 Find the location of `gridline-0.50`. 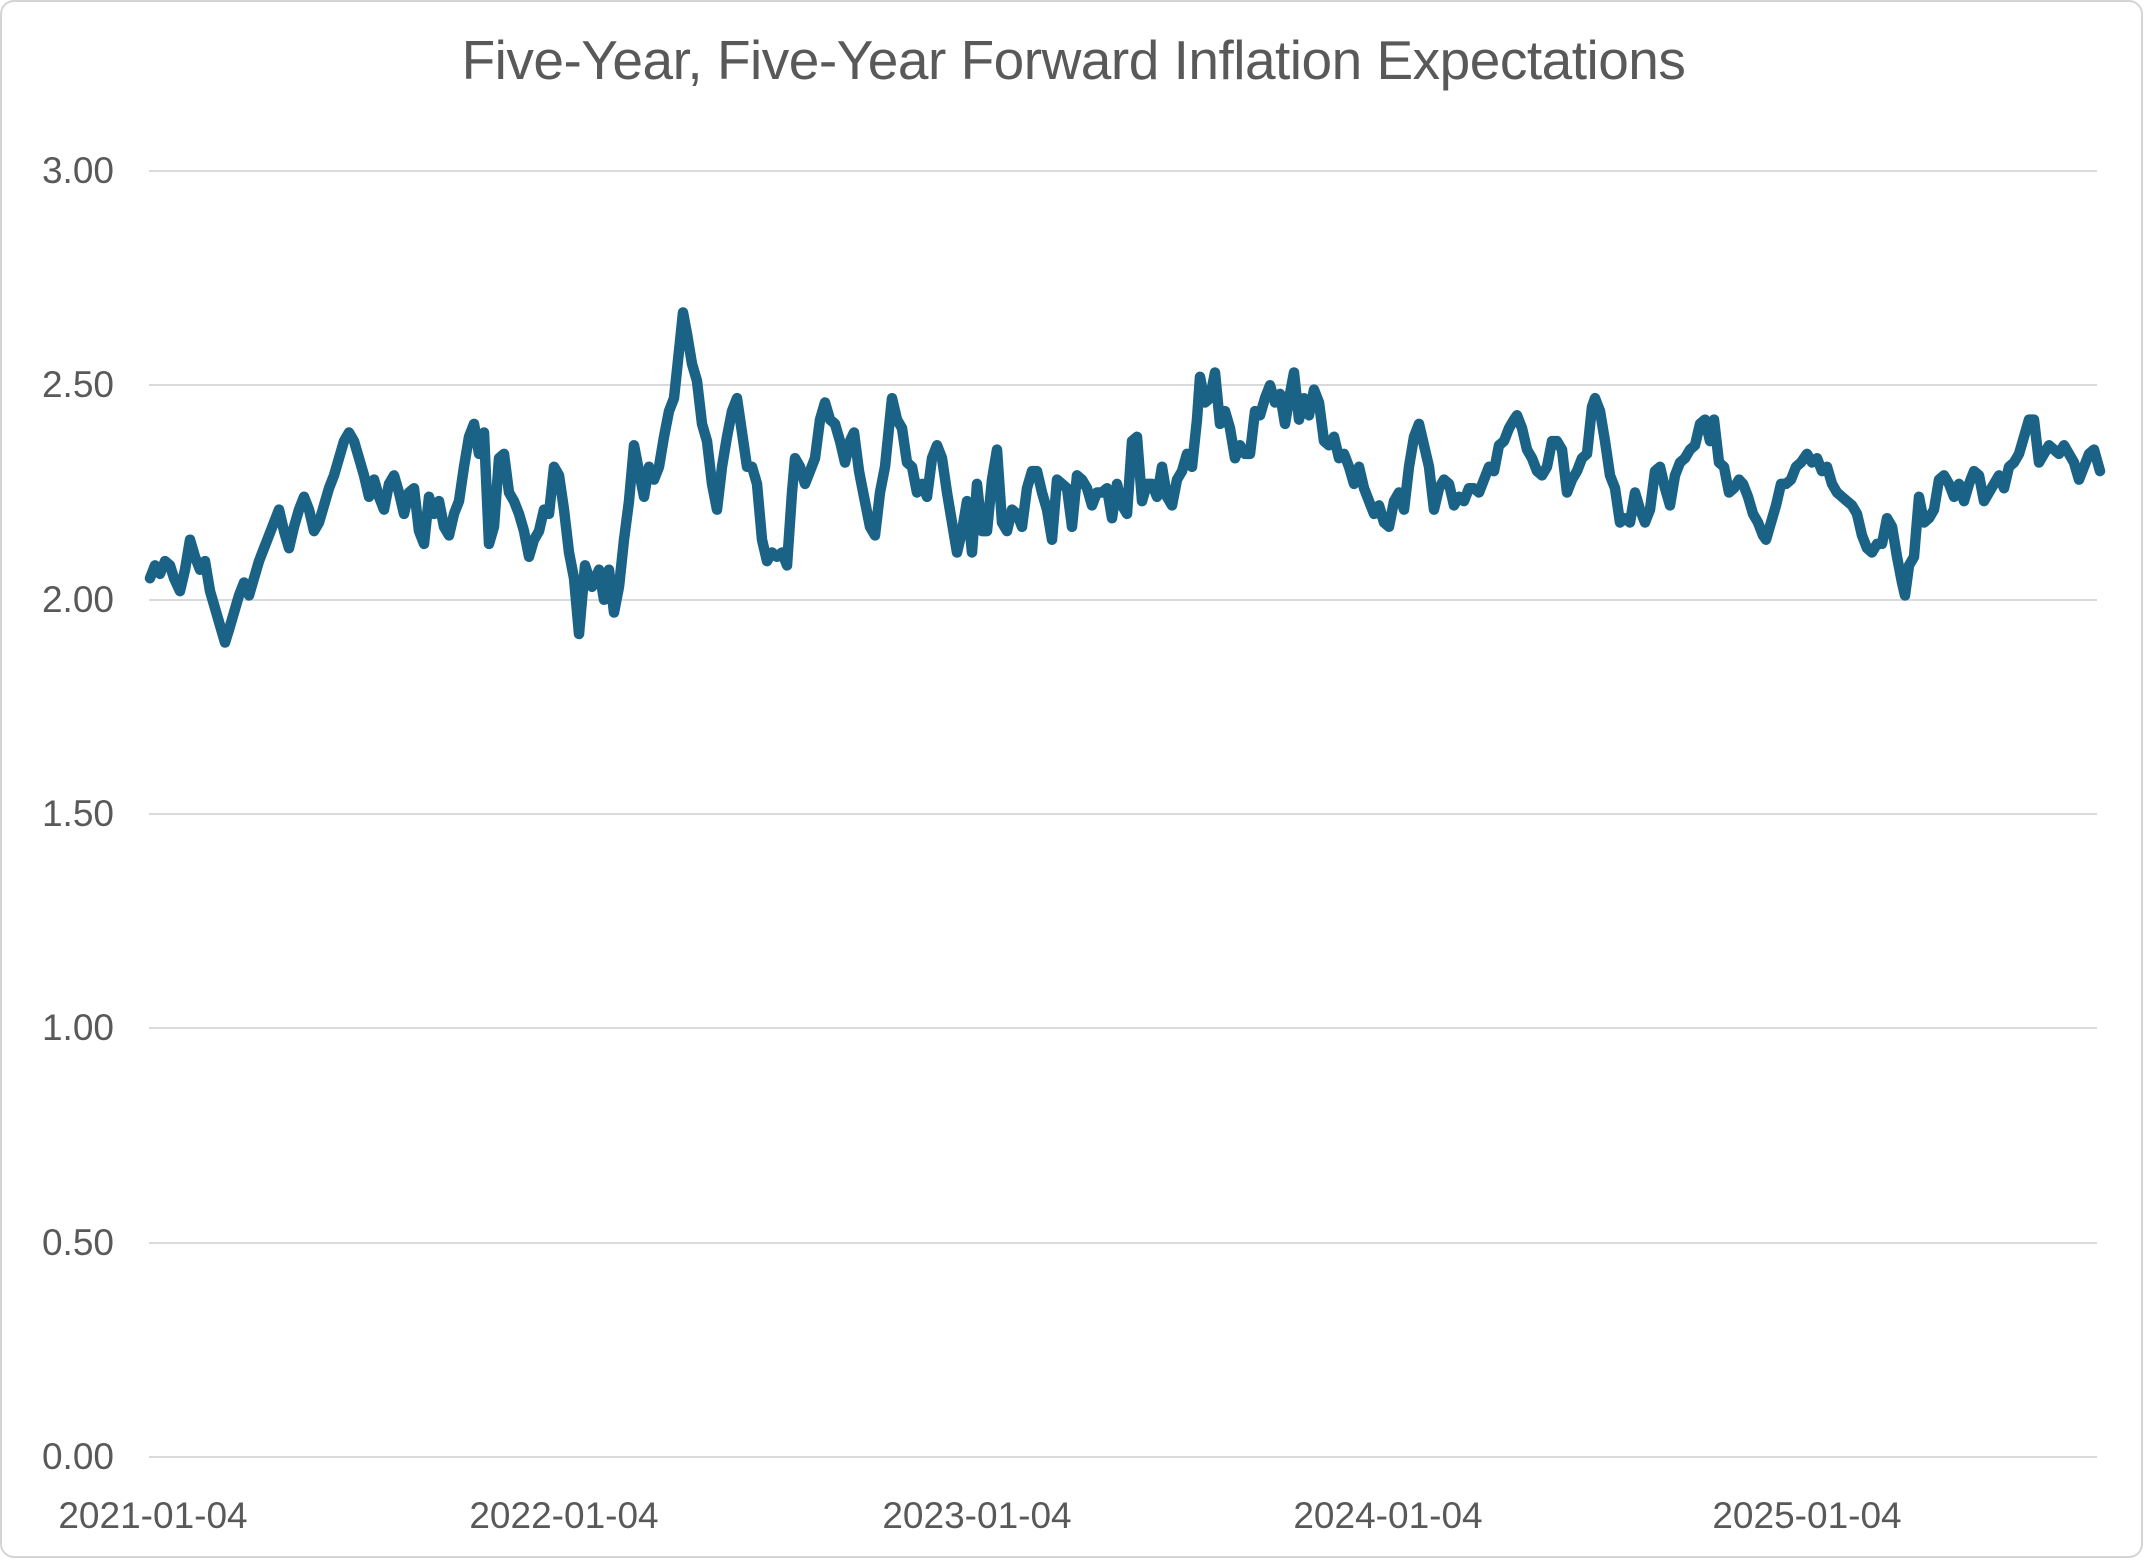

gridline-0.50 is located at coordinates (1123, 1242).